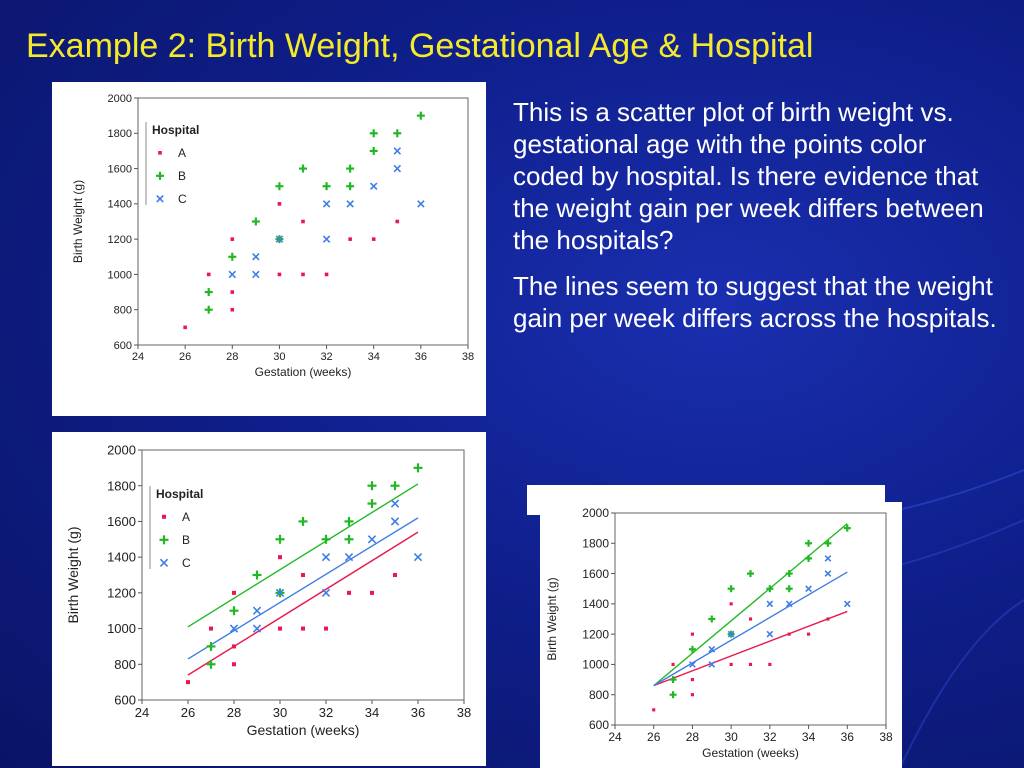 The width and height of the screenshot is (1024, 768). Describe the element at coordinates (186, 563) in the screenshot. I see `legend-label-c: C` at that location.